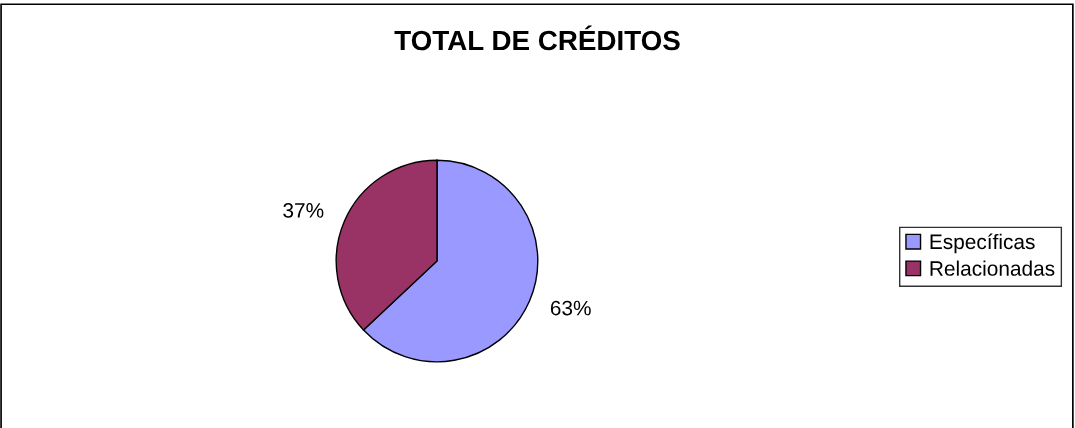  What do you see at coordinates (303, 210) in the screenshot?
I see `data-label: 37%` at bounding box center [303, 210].